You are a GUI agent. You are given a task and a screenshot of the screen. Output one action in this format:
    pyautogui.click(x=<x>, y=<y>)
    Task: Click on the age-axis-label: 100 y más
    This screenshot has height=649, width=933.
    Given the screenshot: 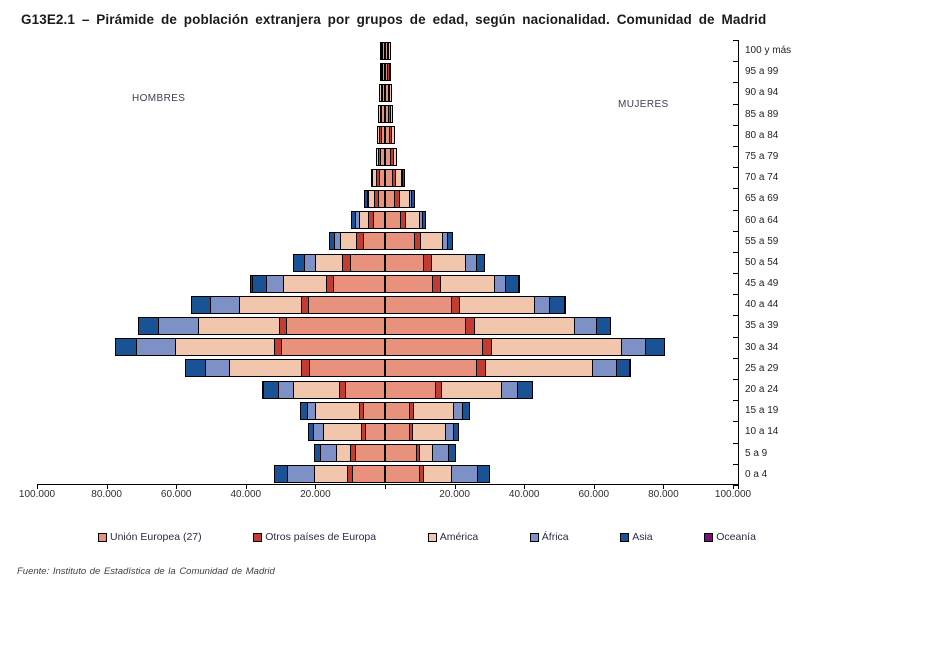 What is the action you would take?
    pyautogui.click(x=768, y=50)
    